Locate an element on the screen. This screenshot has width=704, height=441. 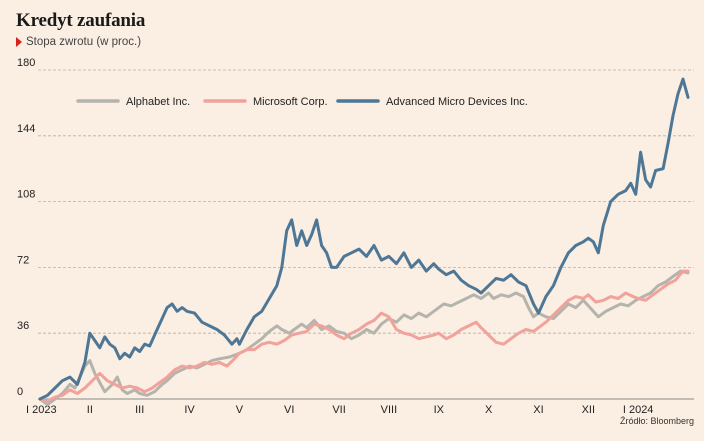
x-tick-label-1: II is located at coordinates (90, 410).